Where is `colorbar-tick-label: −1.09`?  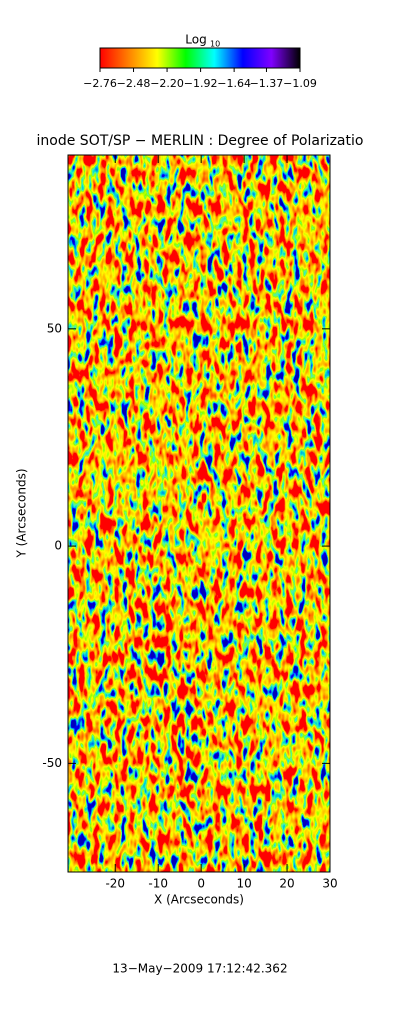
colorbar-tick-label: −1.09 is located at coordinates (300, 83).